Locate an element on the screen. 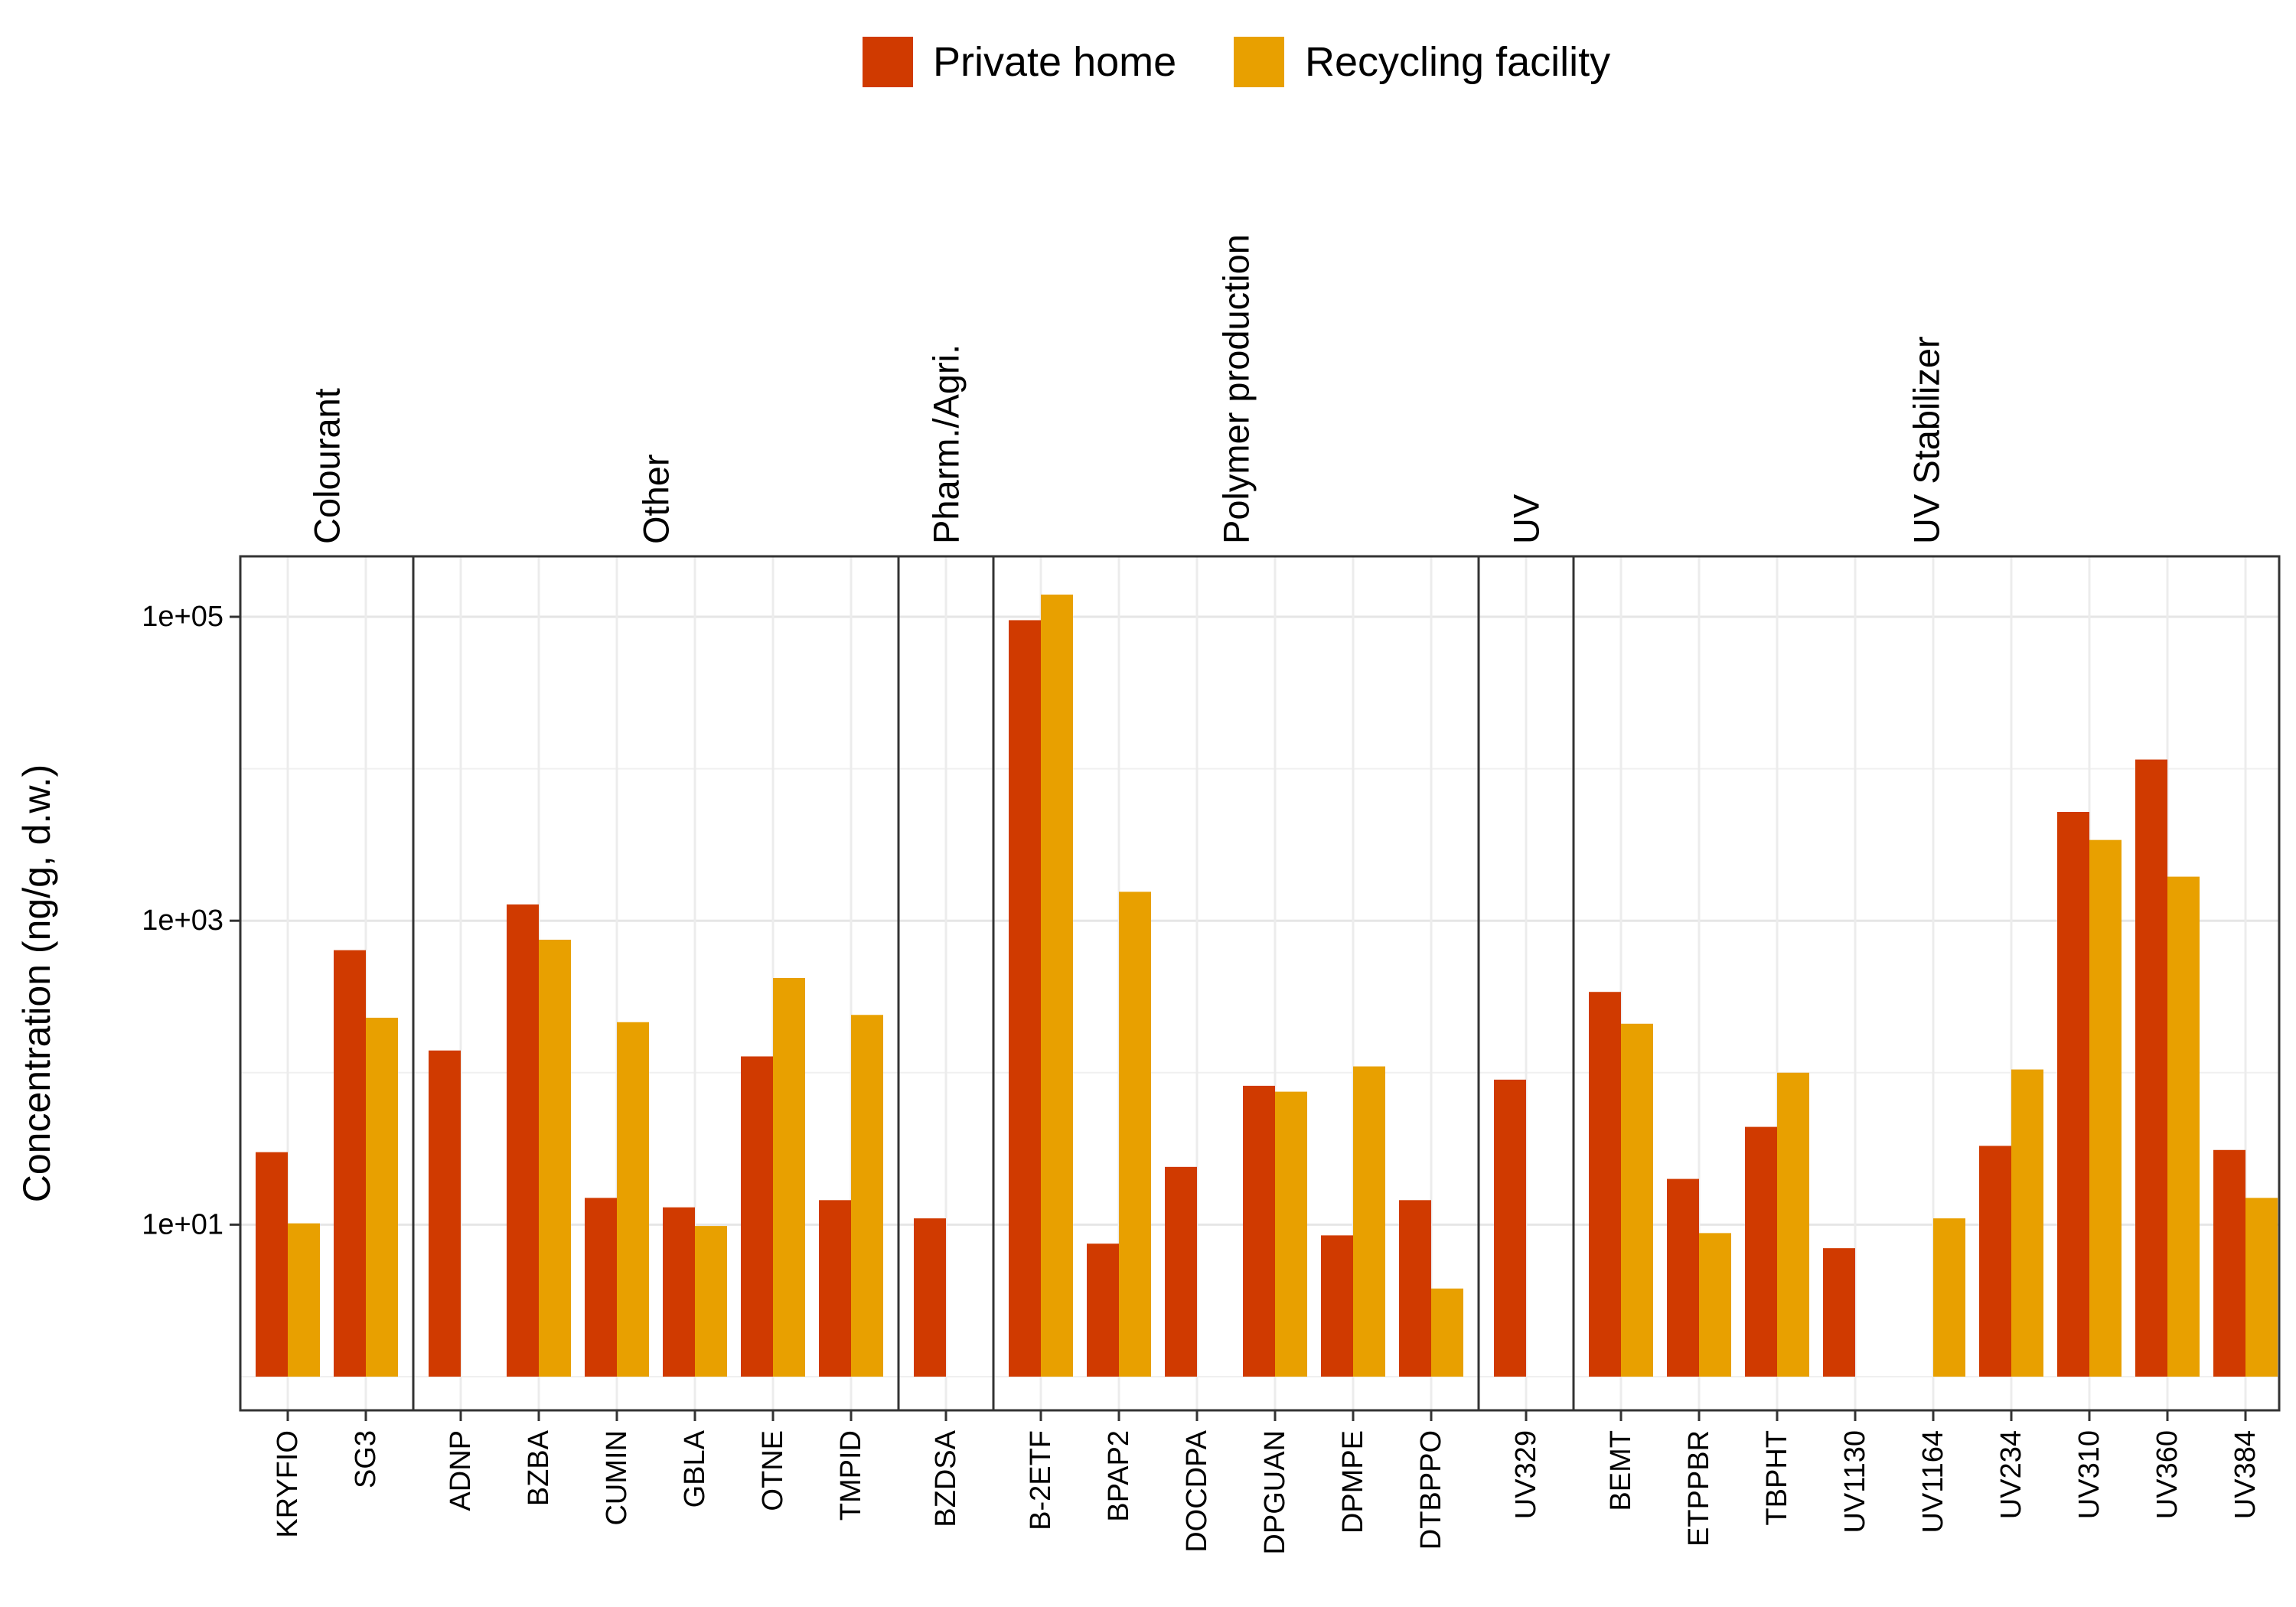 The height and width of the screenshot is (1607, 2296). x-tick-label: SG3 is located at coordinates (366, 1459).